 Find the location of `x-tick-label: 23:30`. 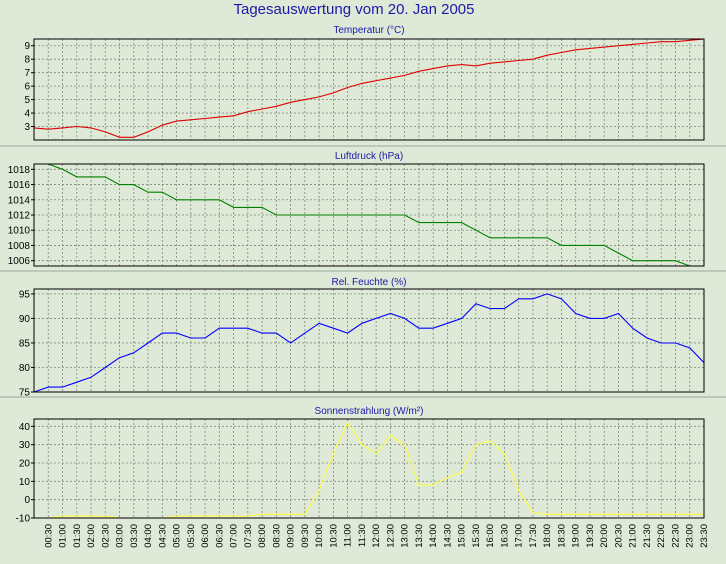

x-tick-label: 23:30 is located at coordinates (704, 536).